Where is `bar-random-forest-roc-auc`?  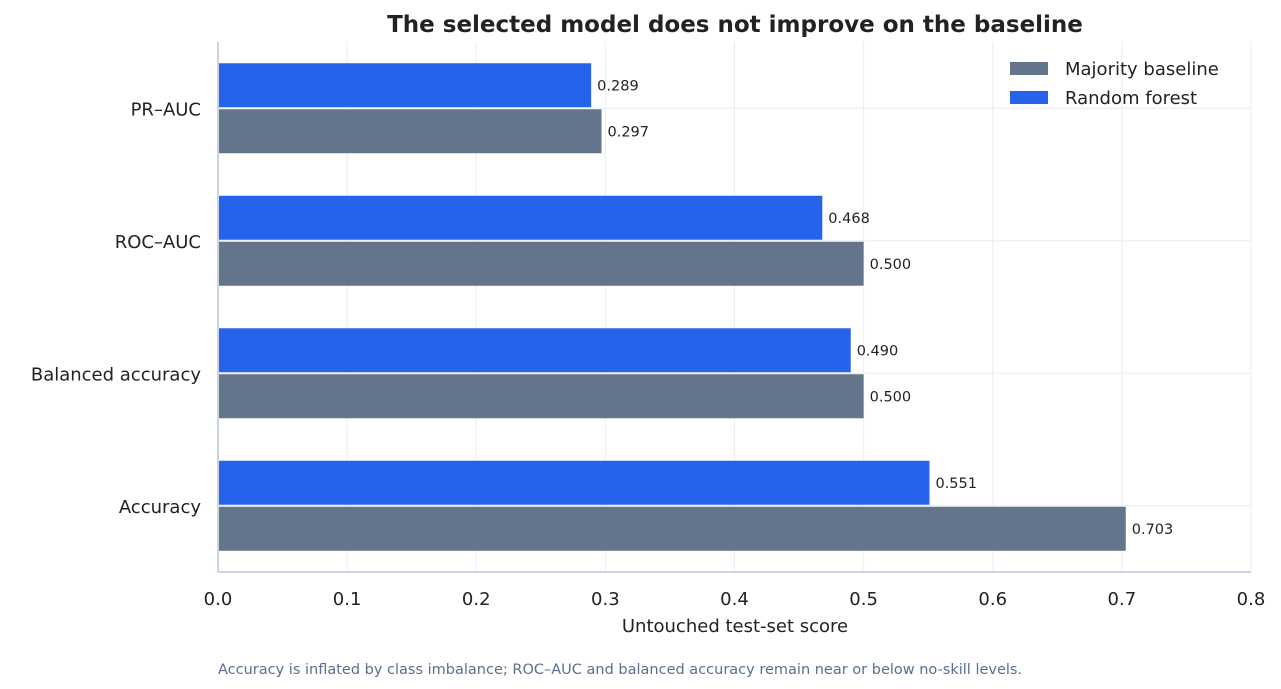
bar-random-forest-roc-auc is located at coordinates (520, 217).